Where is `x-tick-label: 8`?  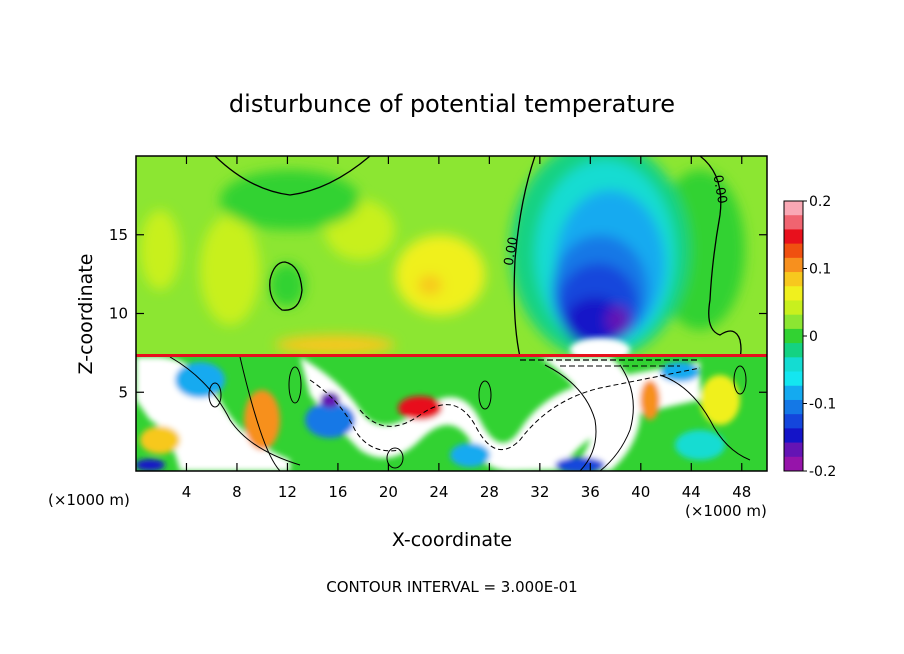
x-tick-label: 8 is located at coordinates (237, 492).